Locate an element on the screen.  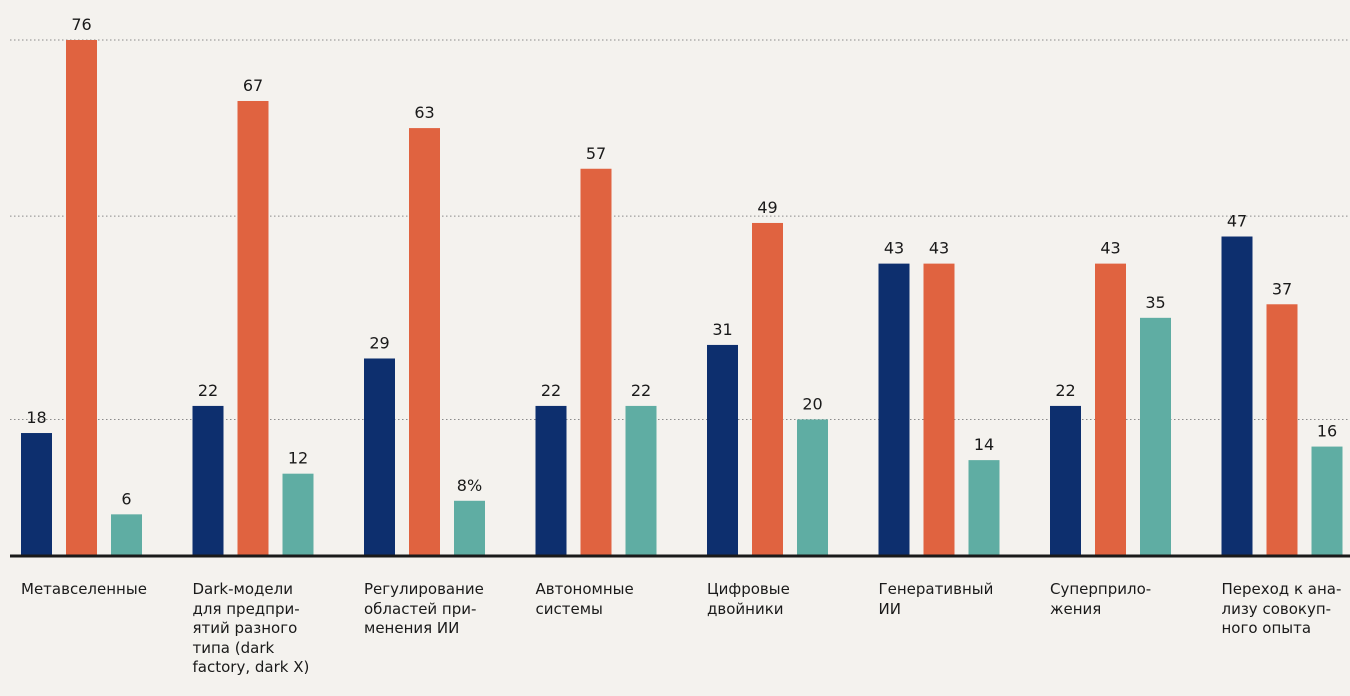
data-label: 35 is located at coordinates (1155, 302).